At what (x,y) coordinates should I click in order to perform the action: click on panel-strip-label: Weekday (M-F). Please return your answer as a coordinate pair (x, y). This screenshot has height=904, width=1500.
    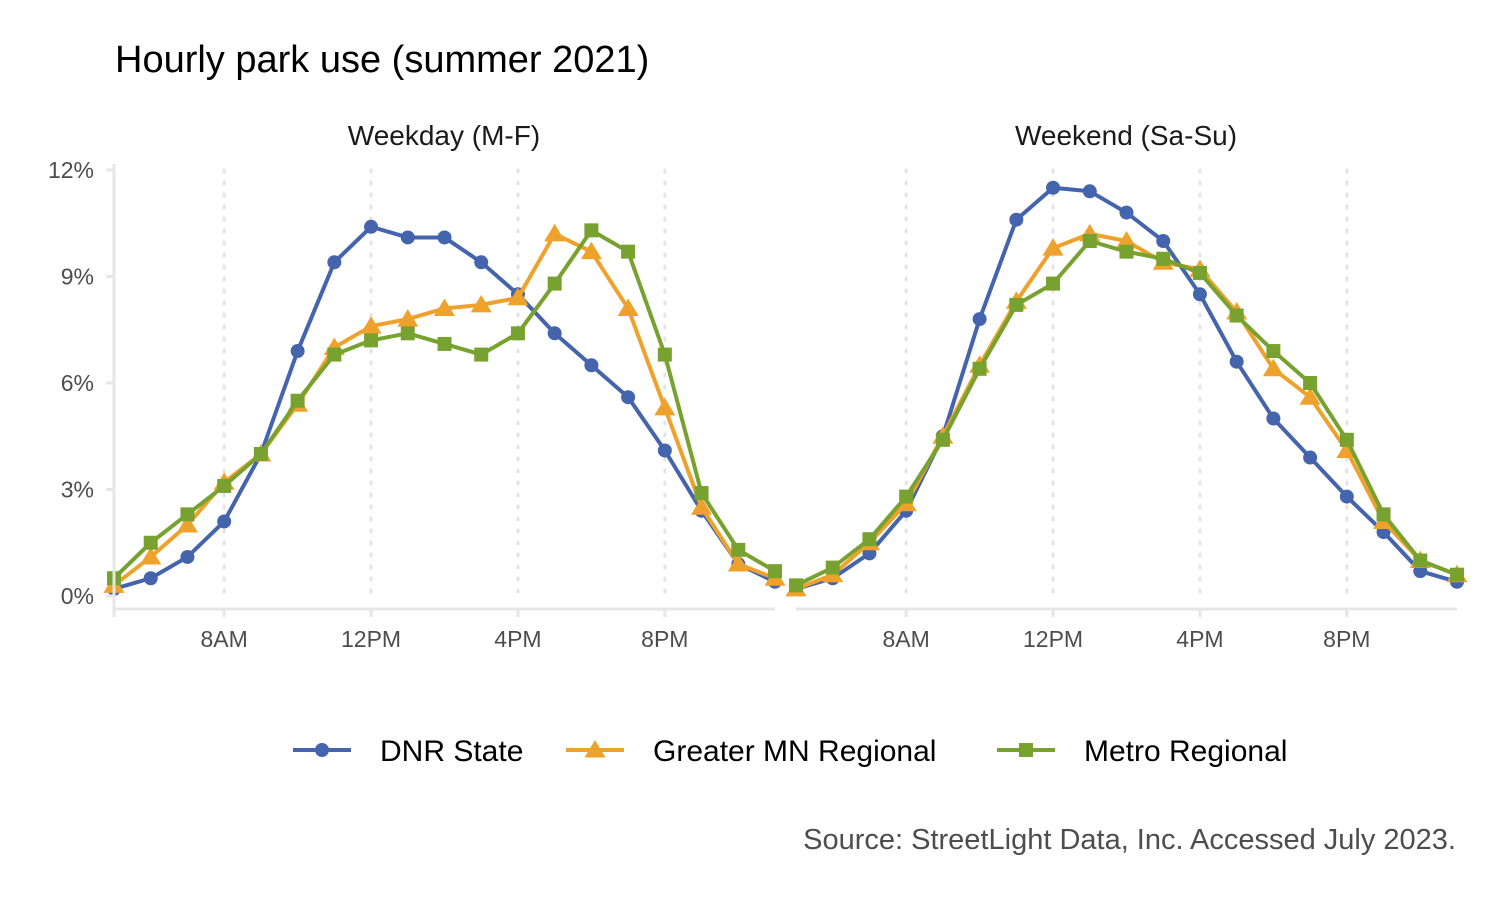
    Looking at the image, I should click on (444, 135).